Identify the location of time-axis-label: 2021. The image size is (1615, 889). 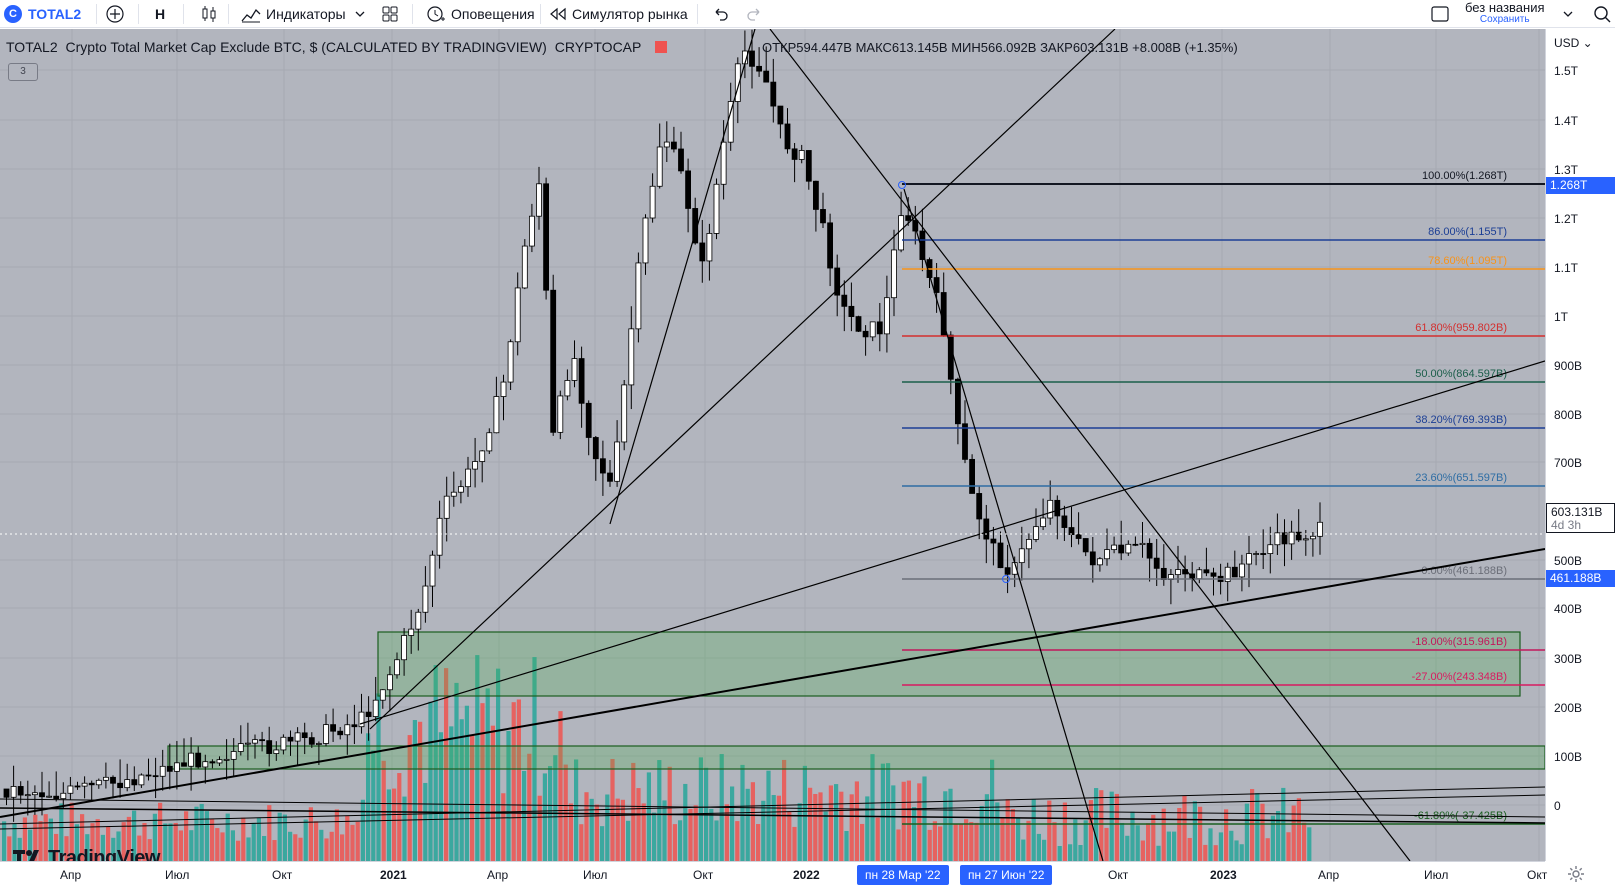
(393, 875).